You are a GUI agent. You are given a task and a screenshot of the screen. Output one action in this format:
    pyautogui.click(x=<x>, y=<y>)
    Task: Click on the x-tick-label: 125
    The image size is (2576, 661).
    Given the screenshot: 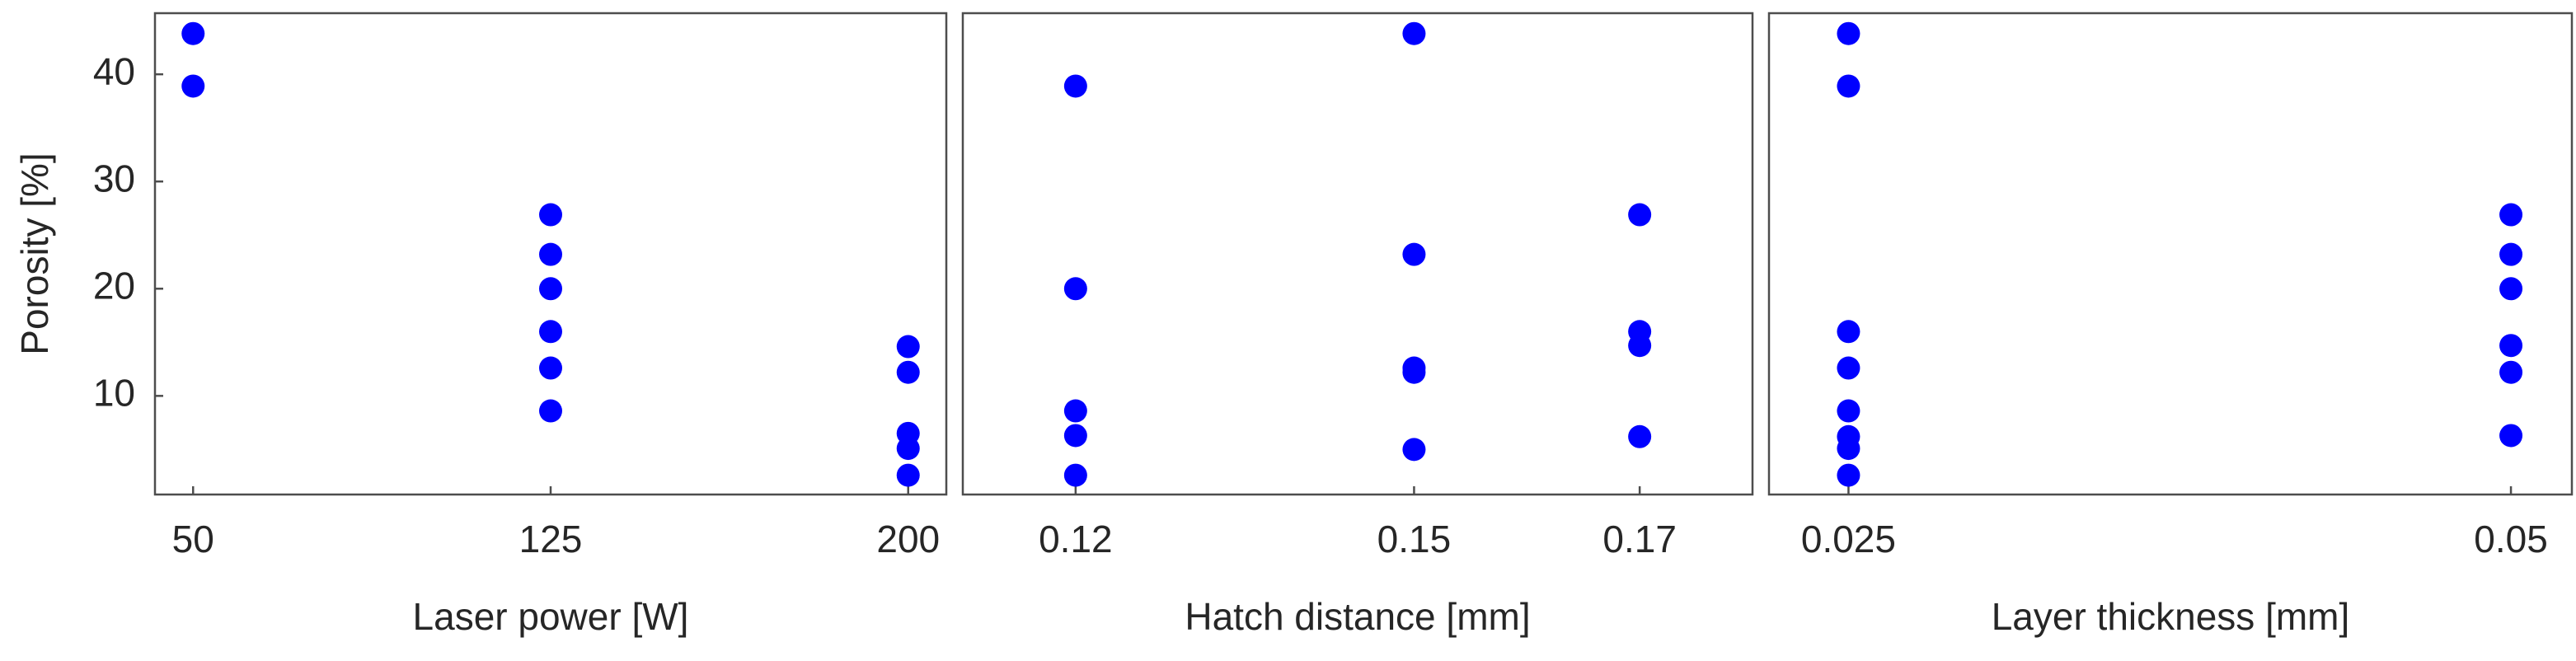 What is the action you would take?
    pyautogui.click(x=551, y=539)
    